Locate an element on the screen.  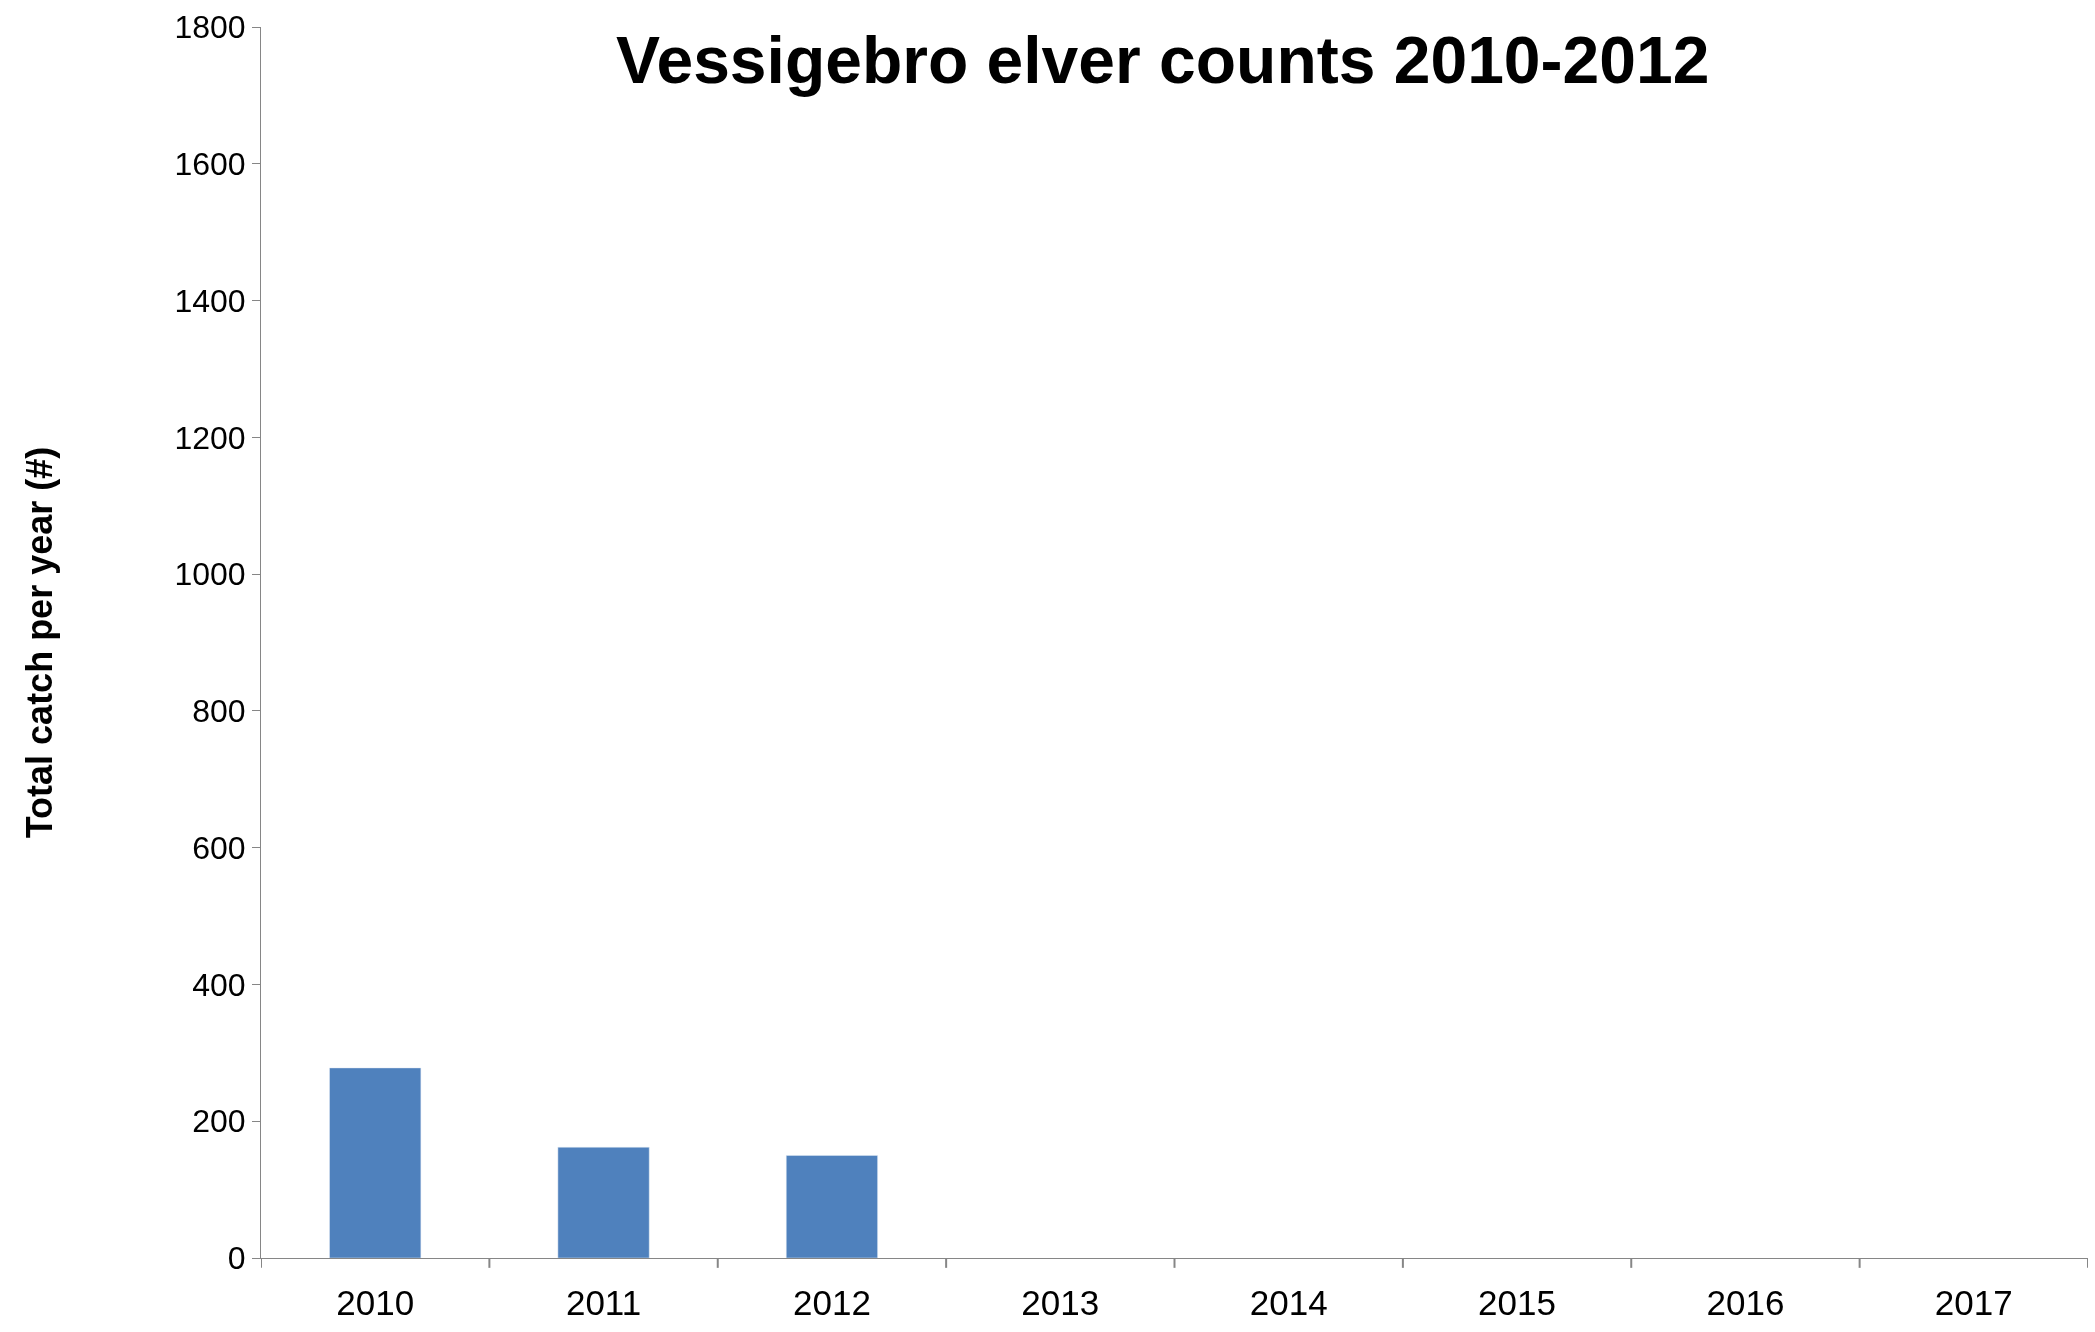
x-tick-label: 2017 is located at coordinates (1973, 1302).